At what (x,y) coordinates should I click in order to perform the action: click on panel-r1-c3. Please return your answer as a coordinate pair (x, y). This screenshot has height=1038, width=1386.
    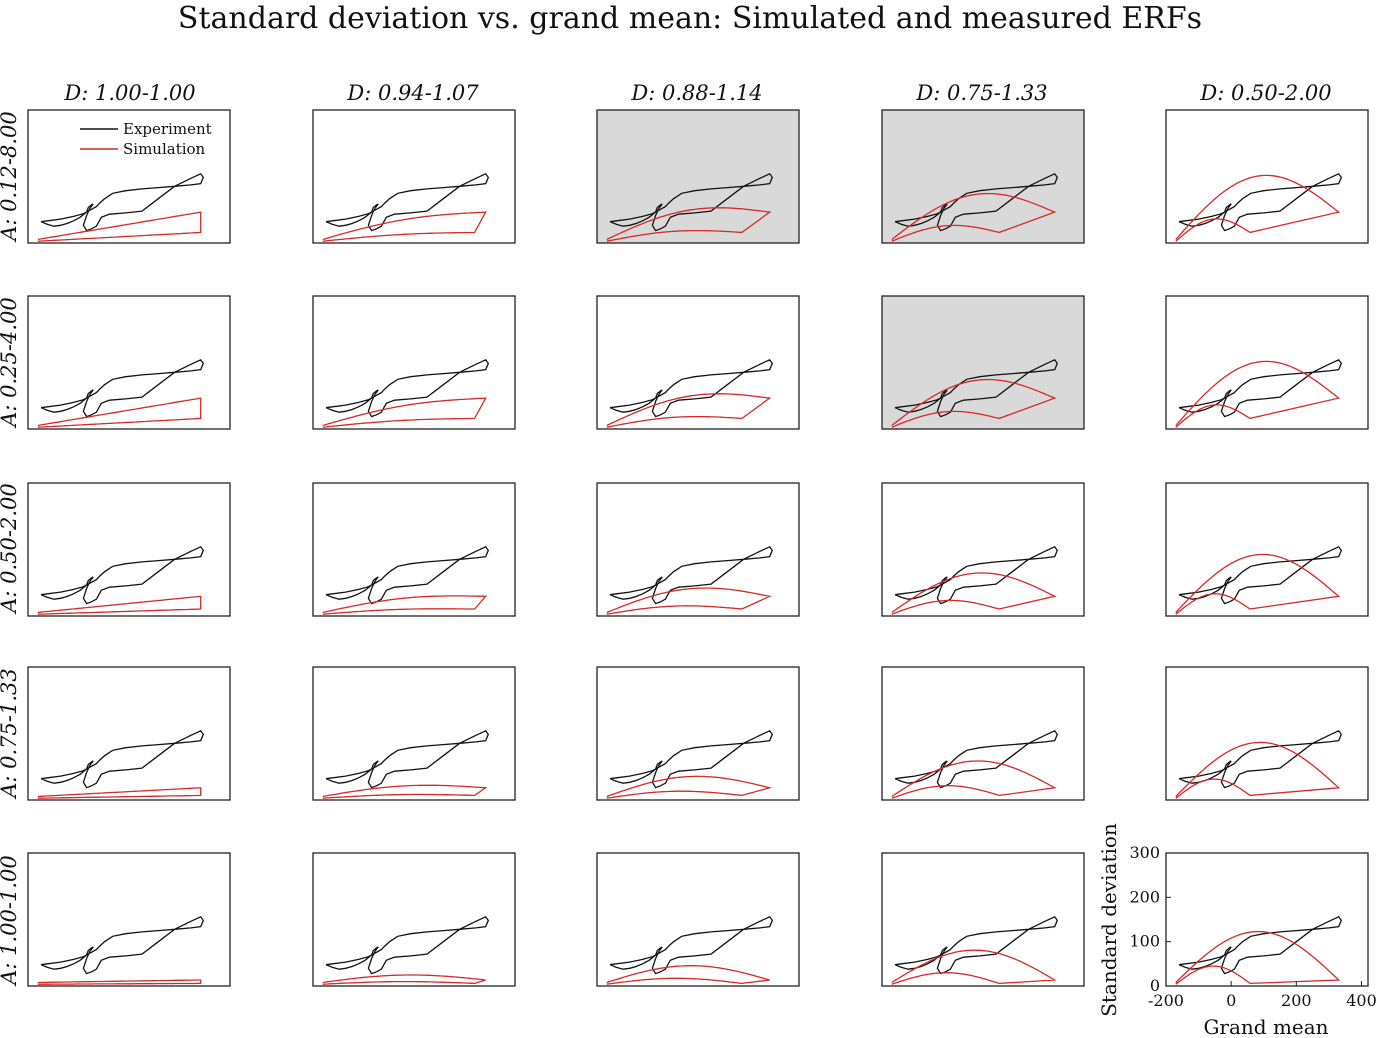
    Looking at the image, I should click on (698, 176).